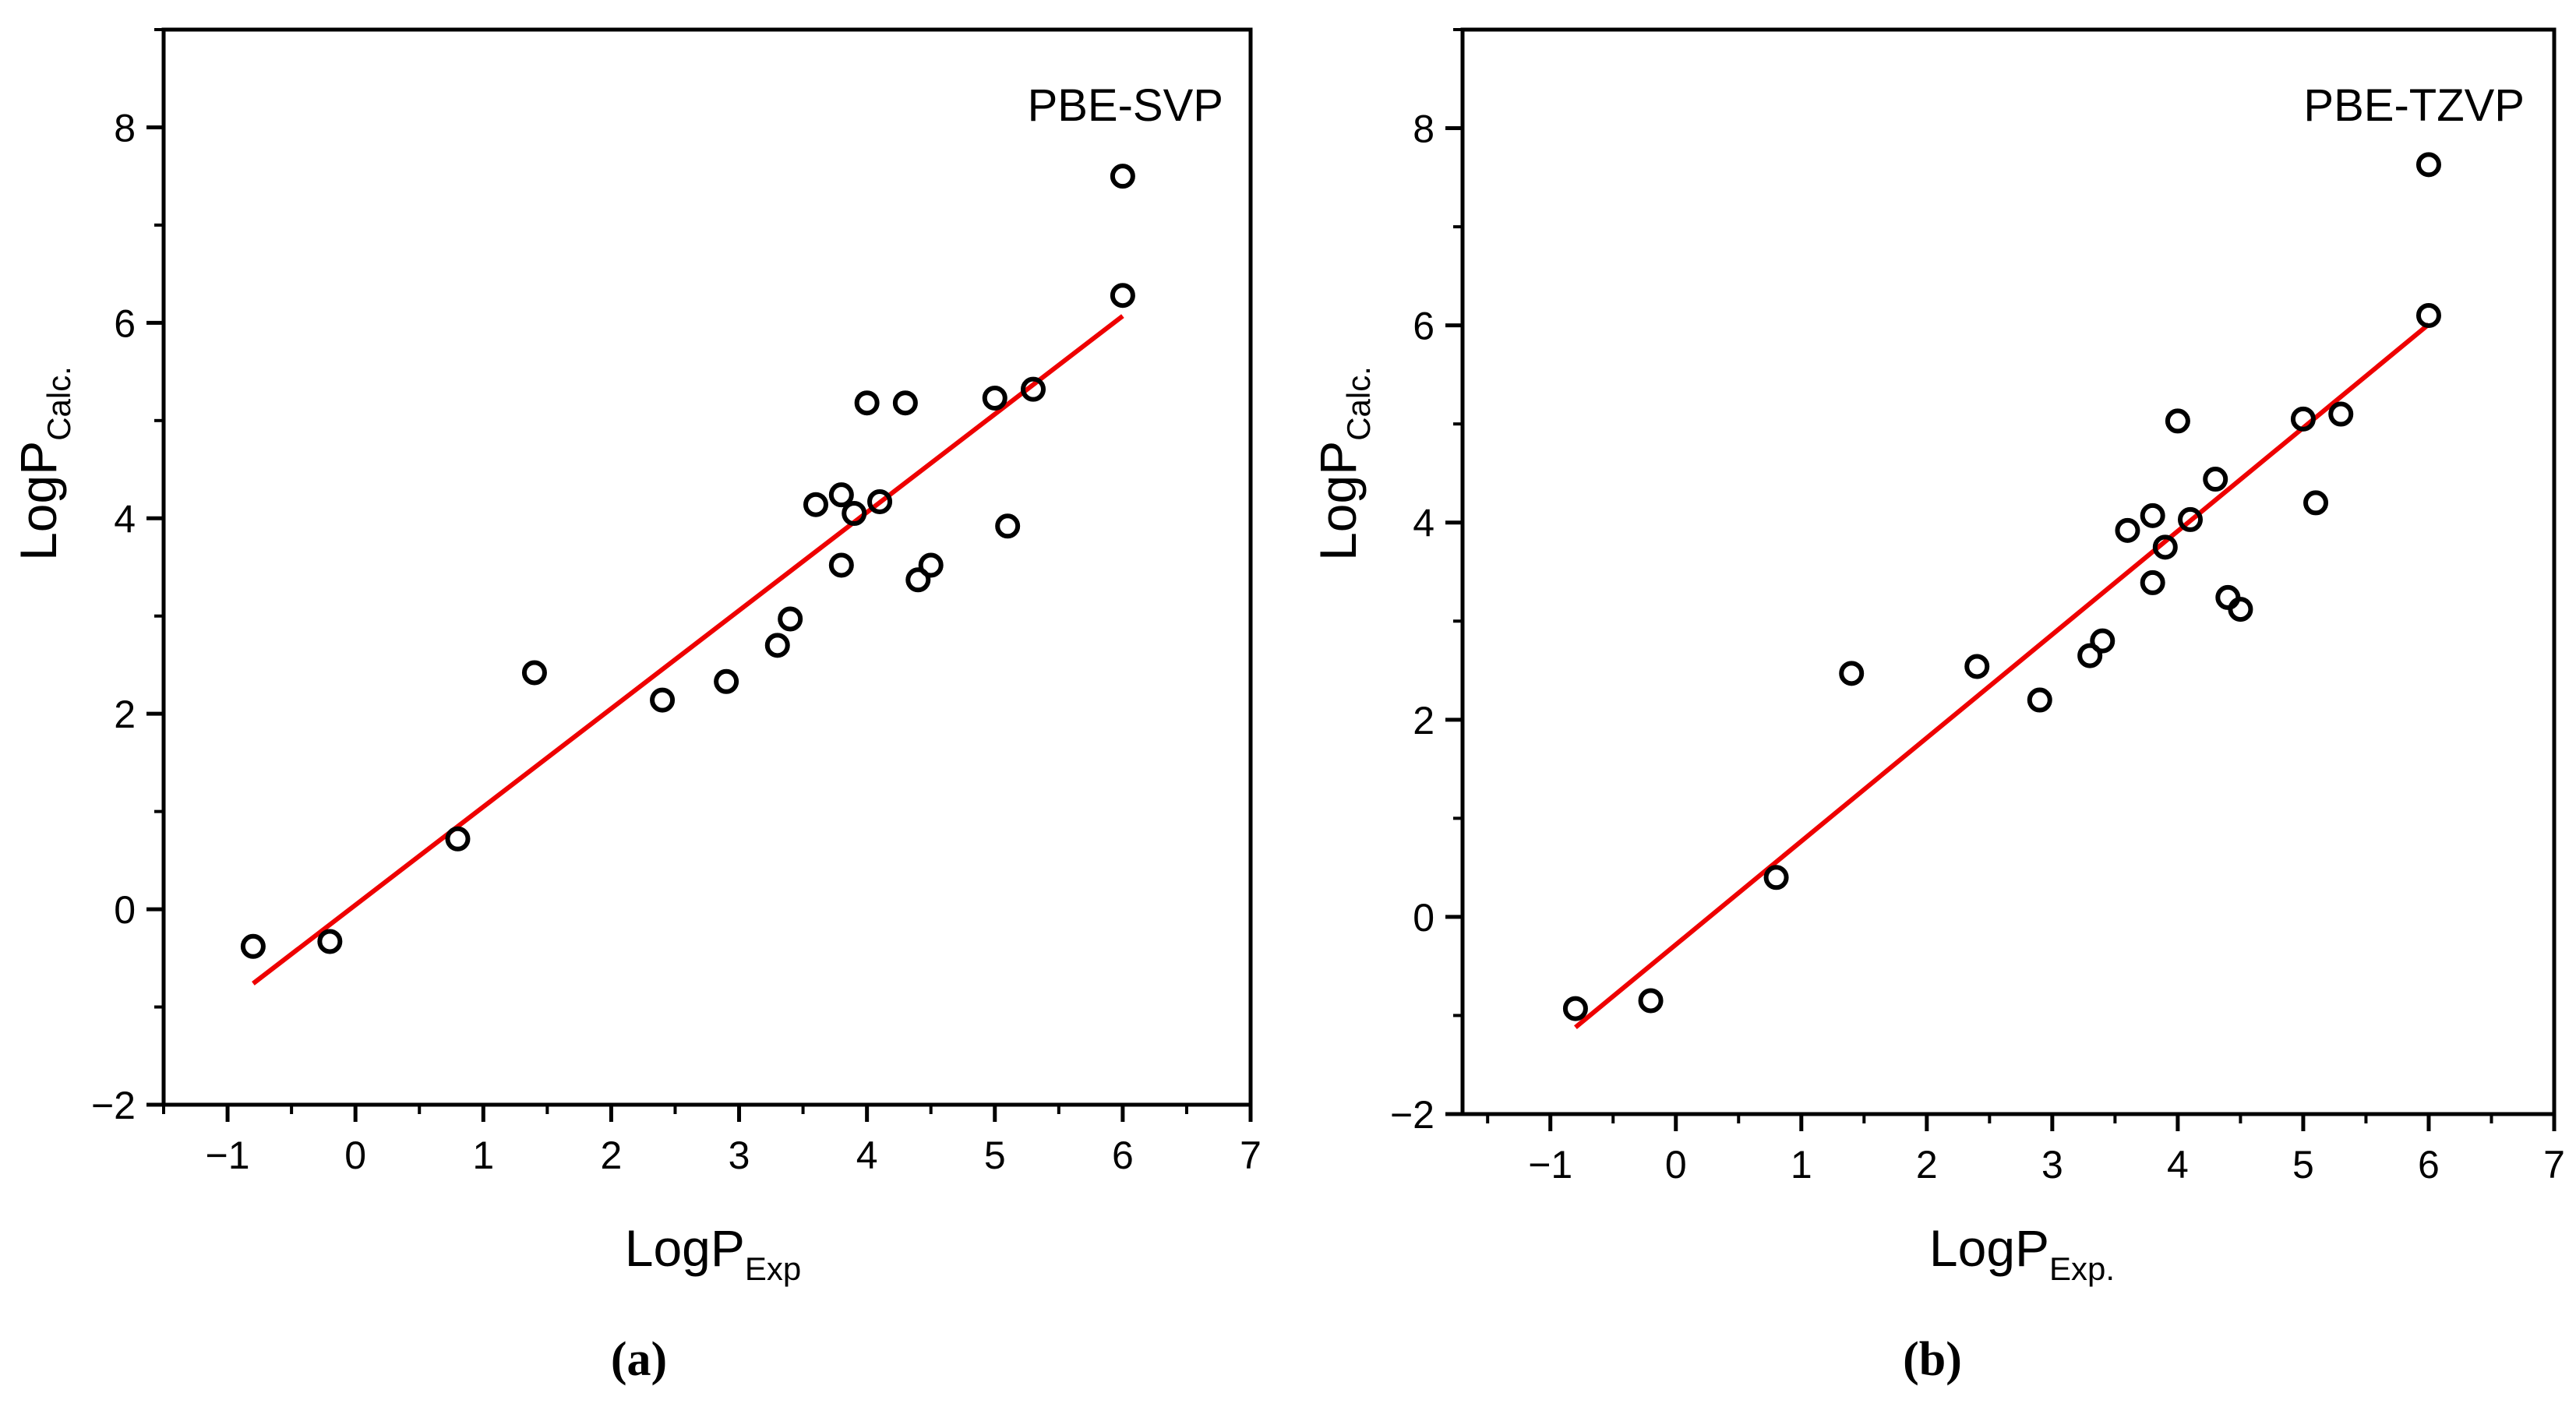 The height and width of the screenshot is (1407, 2576). What do you see at coordinates (773, 1268) in the screenshot?
I see `x-axis-label-sub: Exp` at bounding box center [773, 1268].